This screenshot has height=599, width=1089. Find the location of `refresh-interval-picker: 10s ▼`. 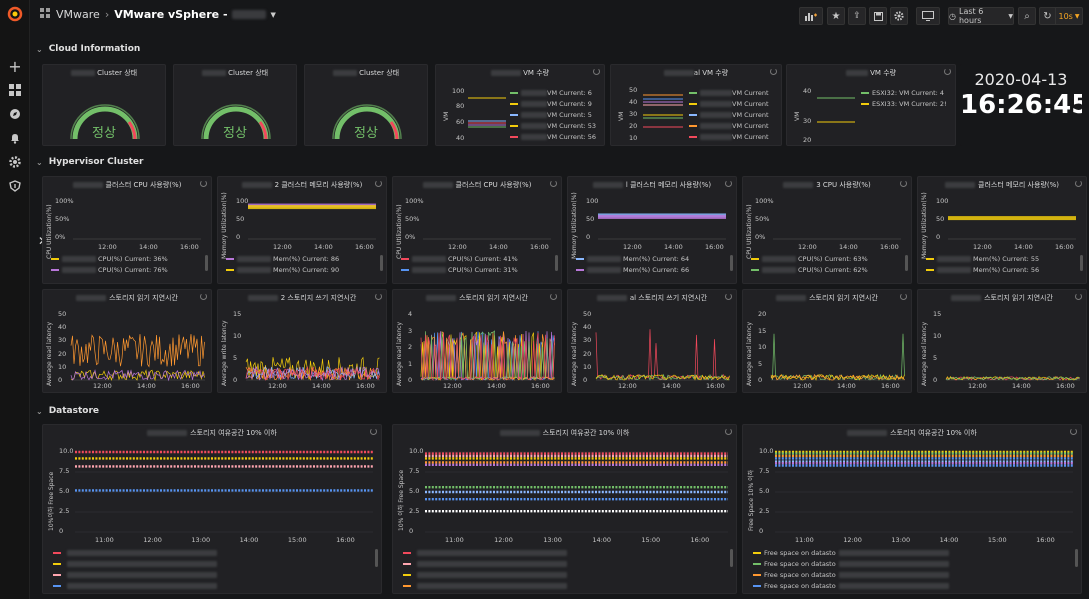

refresh-interval-picker: 10s ▼ is located at coordinates (1069, 16).